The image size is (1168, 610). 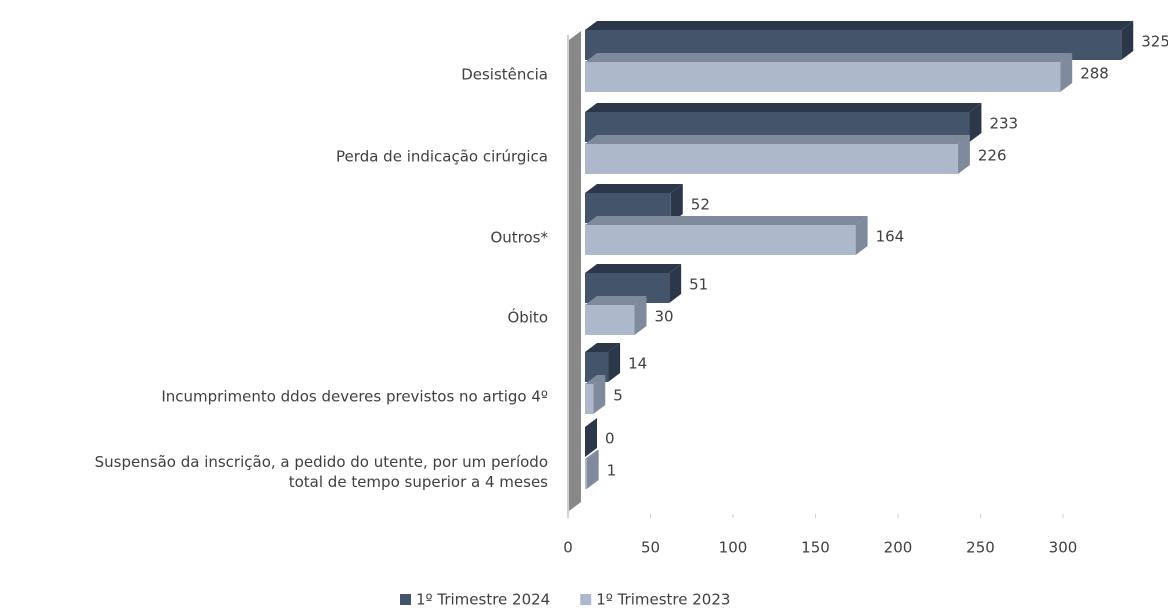 I want to click on y-tick-label: Perda de indicação cirúrgica, so click(x=442, y=157).